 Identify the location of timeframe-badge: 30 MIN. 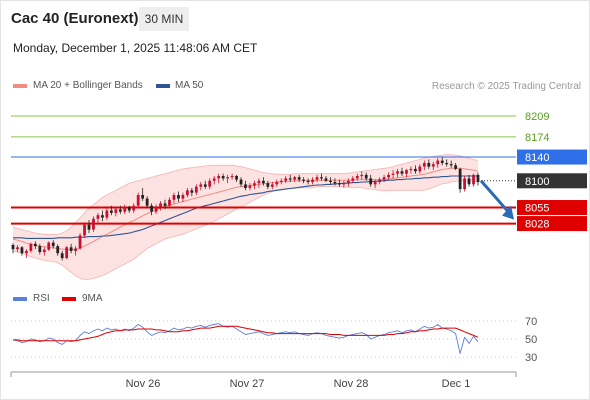
(164, 19).